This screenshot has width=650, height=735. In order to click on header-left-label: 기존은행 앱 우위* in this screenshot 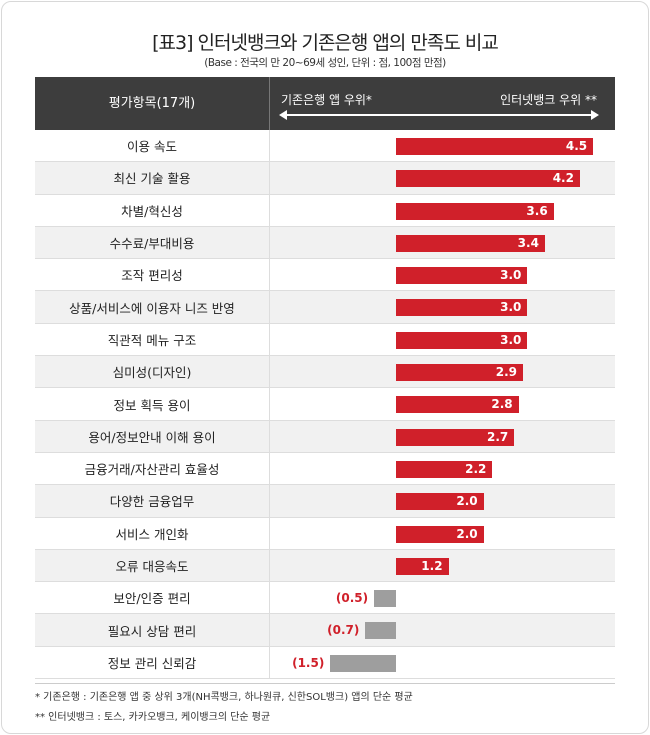, I will do `click(326, 100)`.